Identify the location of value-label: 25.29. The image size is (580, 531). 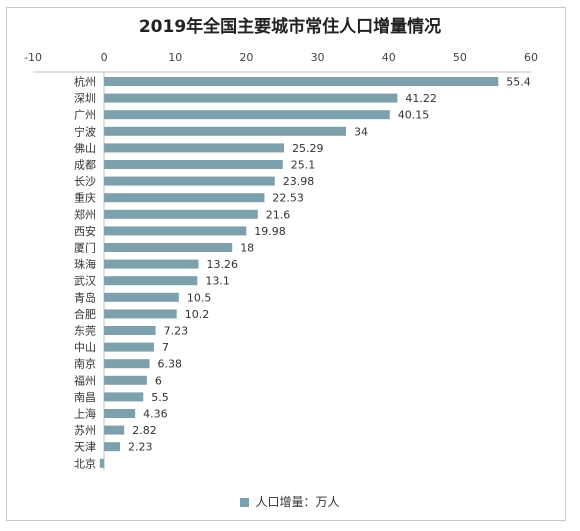
(308, 148).